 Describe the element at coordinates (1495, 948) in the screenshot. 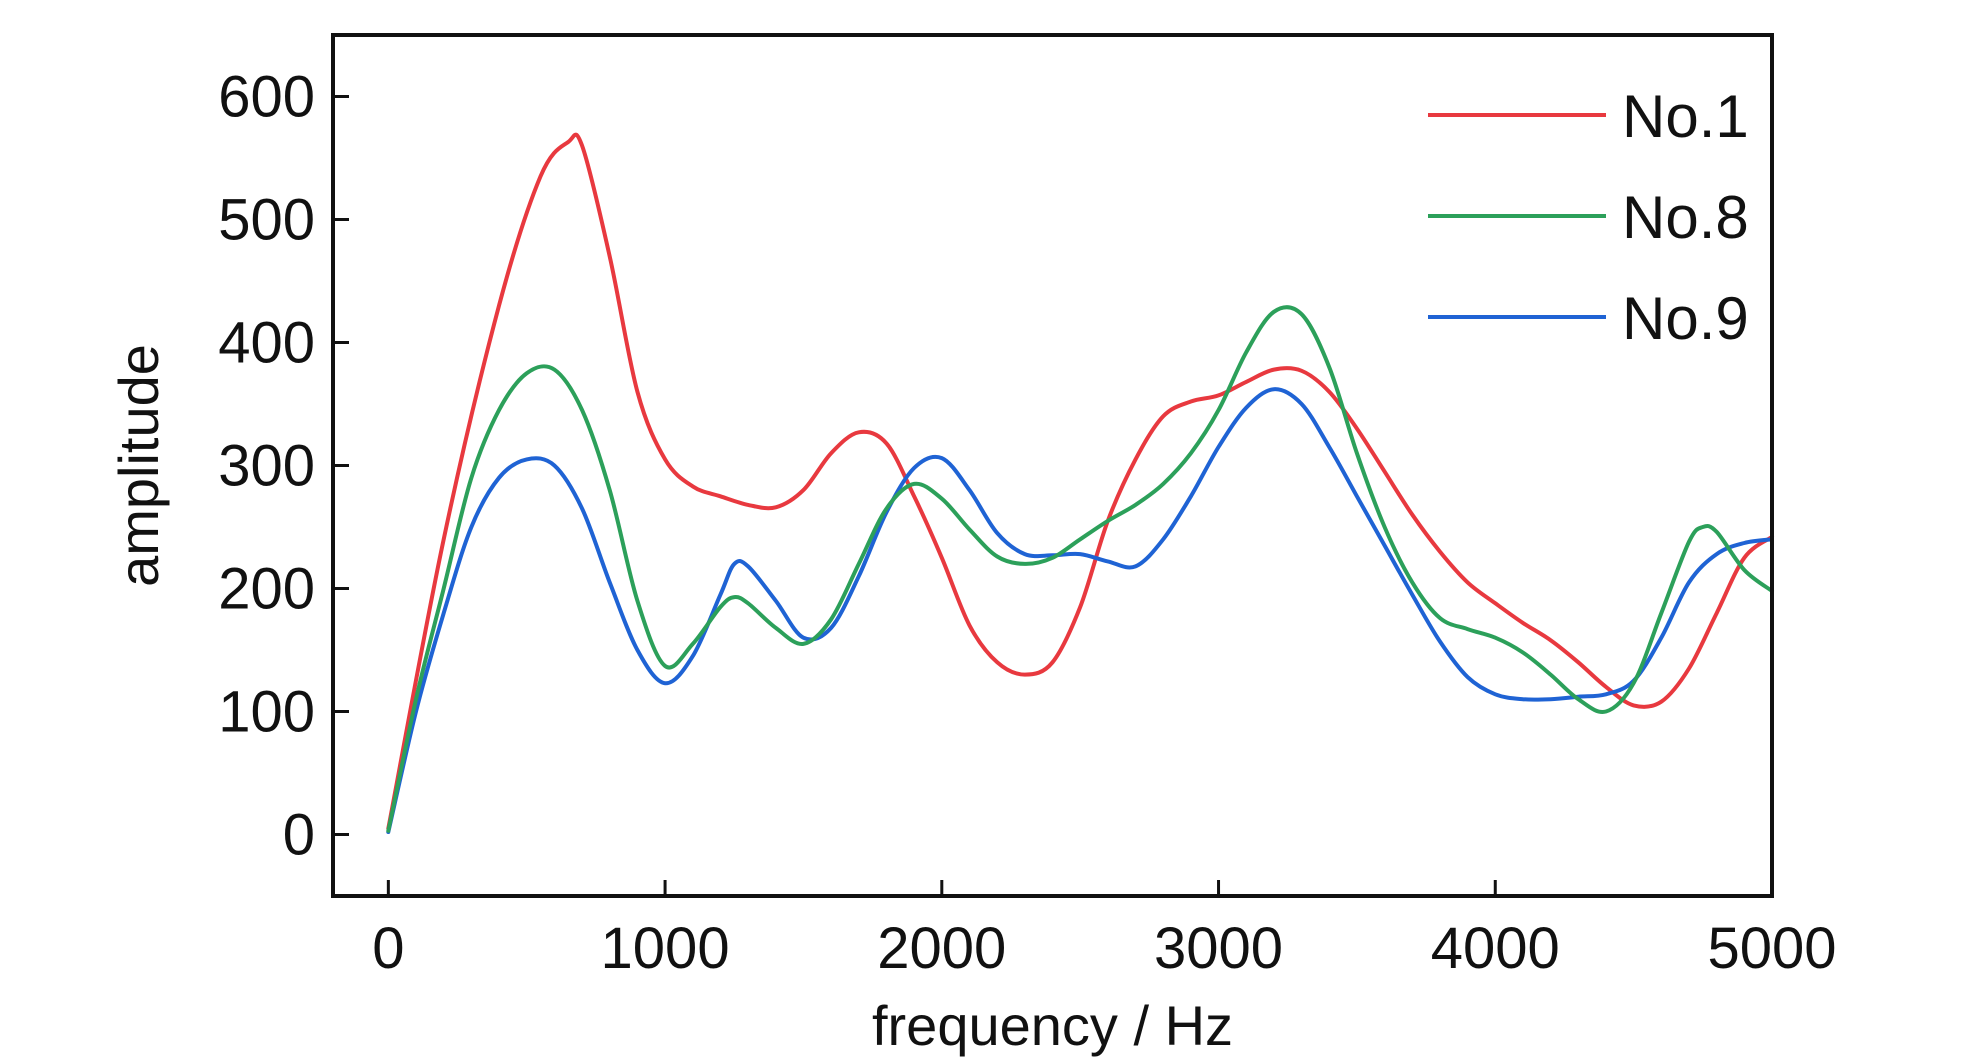

I see `x-tick-label: 4000` at that location.